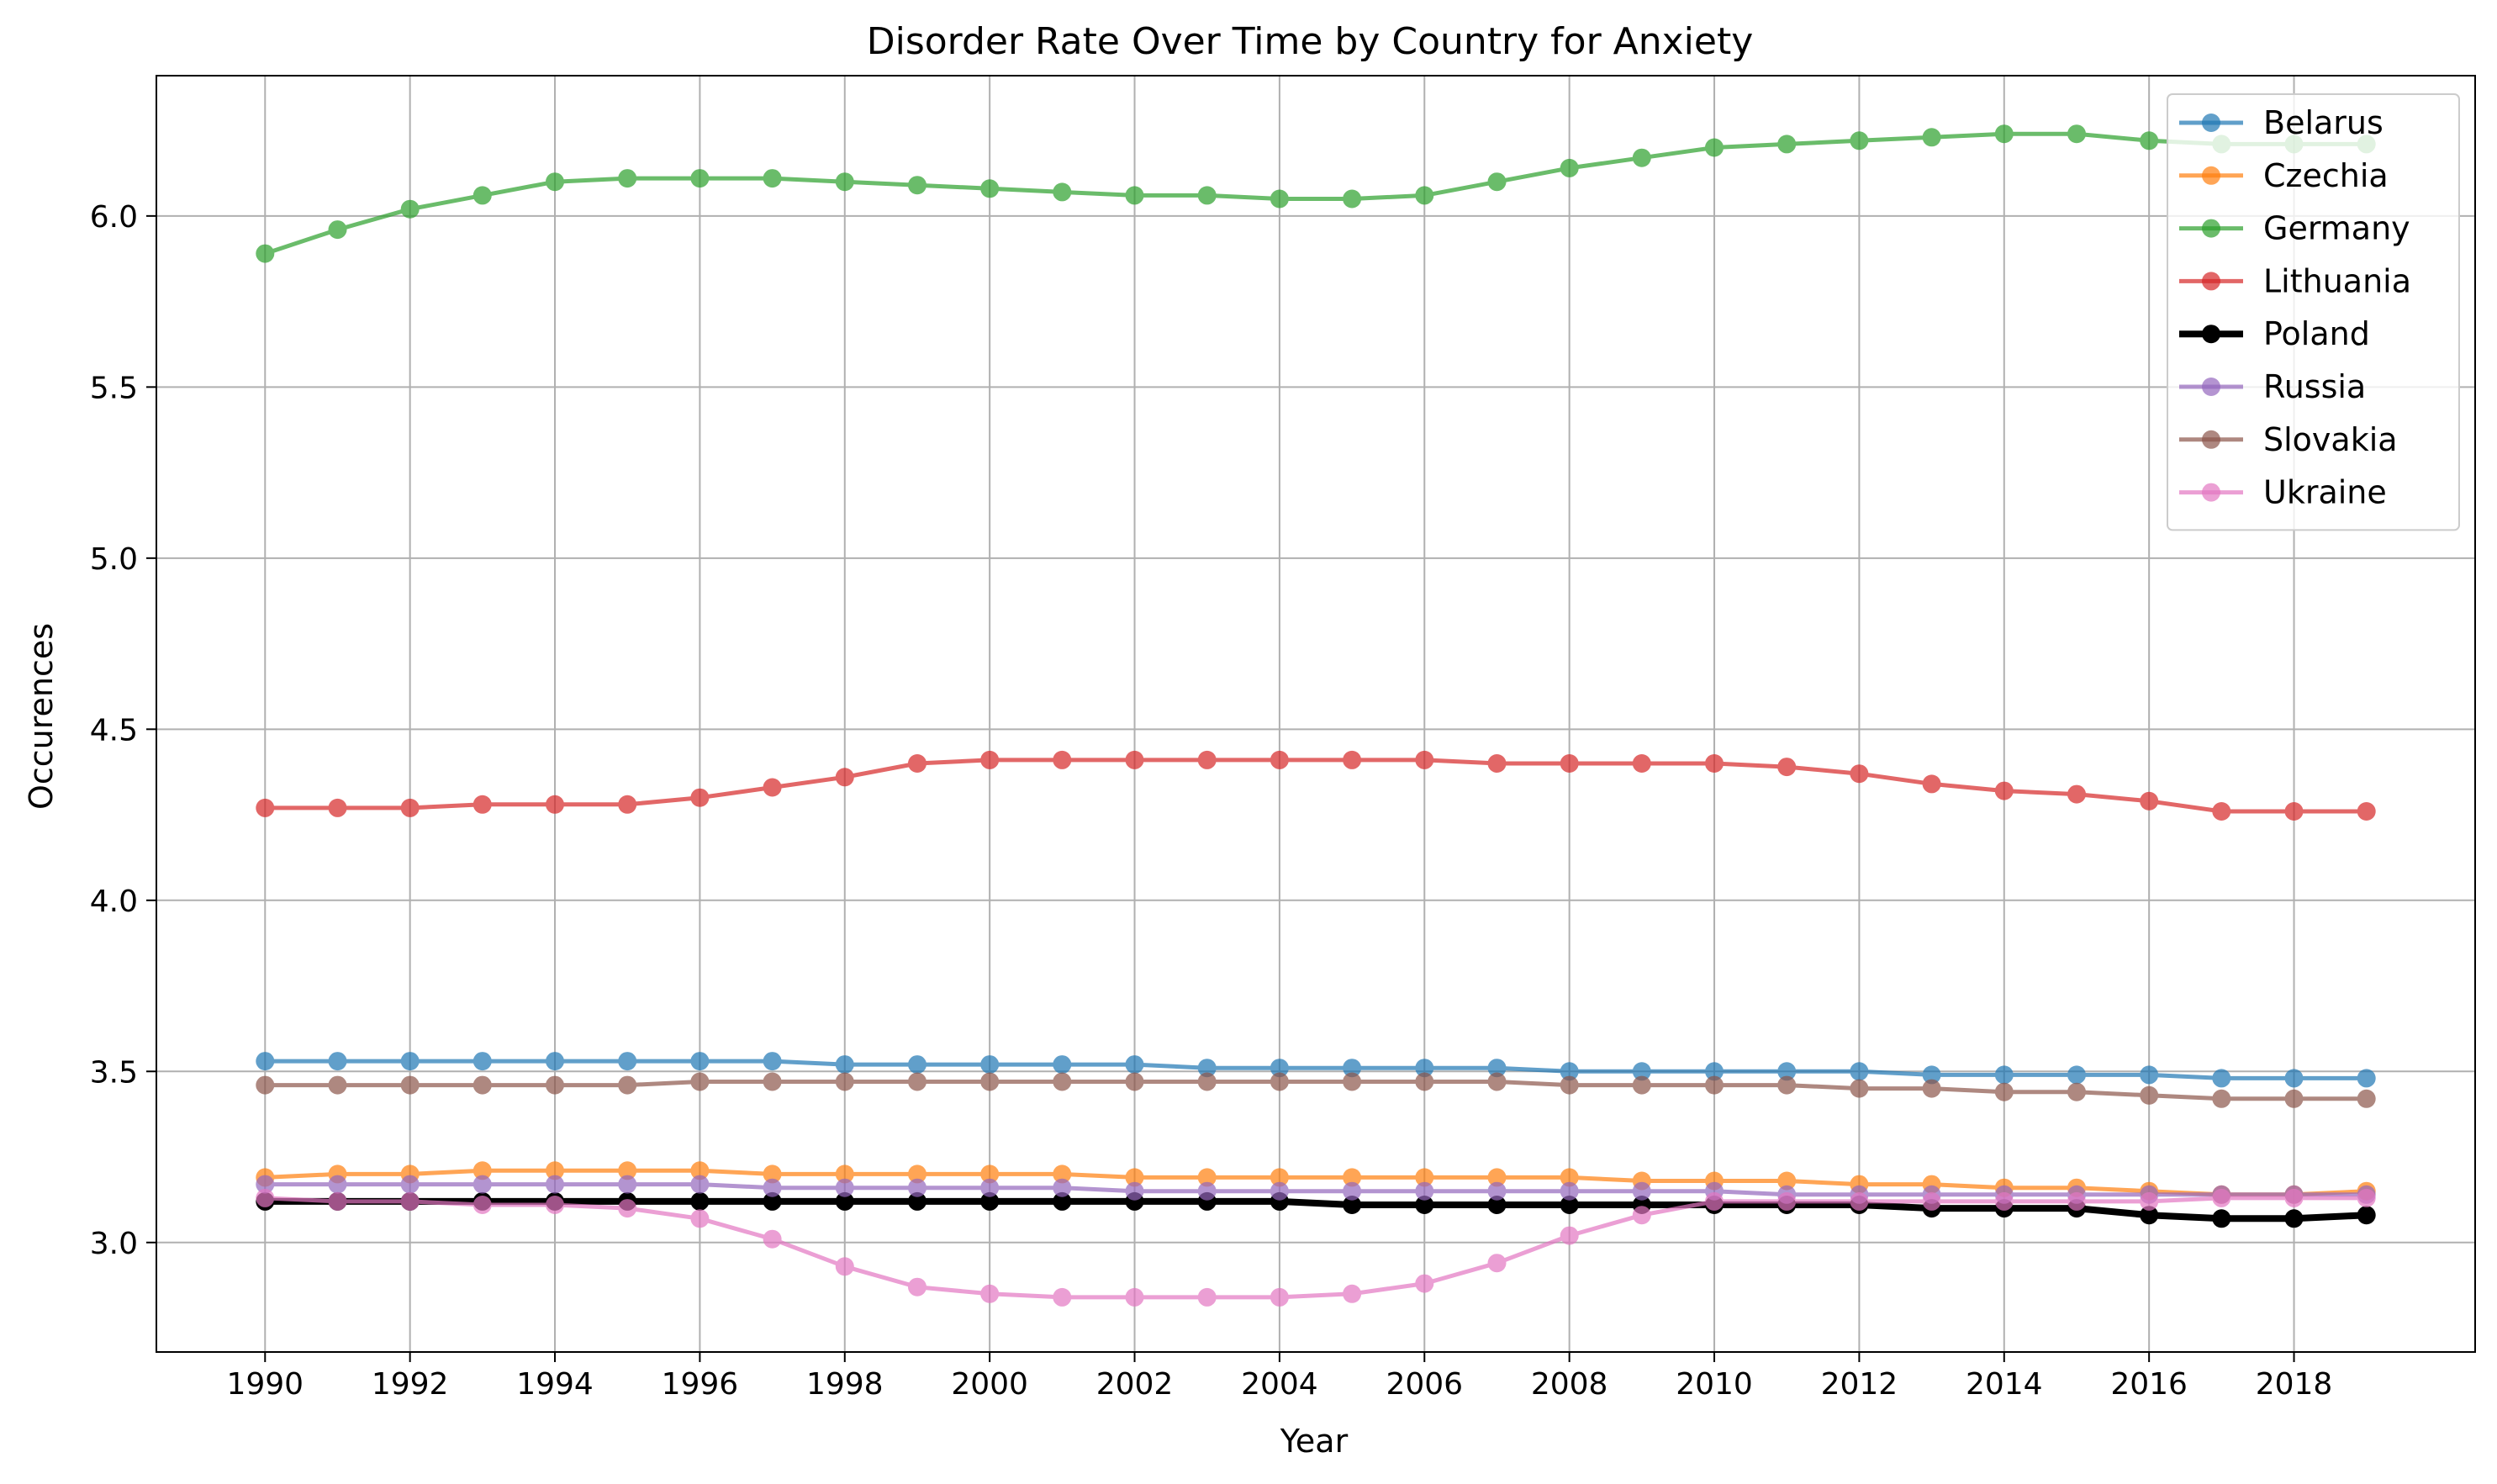 This screenshot has height=1484, width=2497. I want to click on series-lithuania, so click(1316, 785).